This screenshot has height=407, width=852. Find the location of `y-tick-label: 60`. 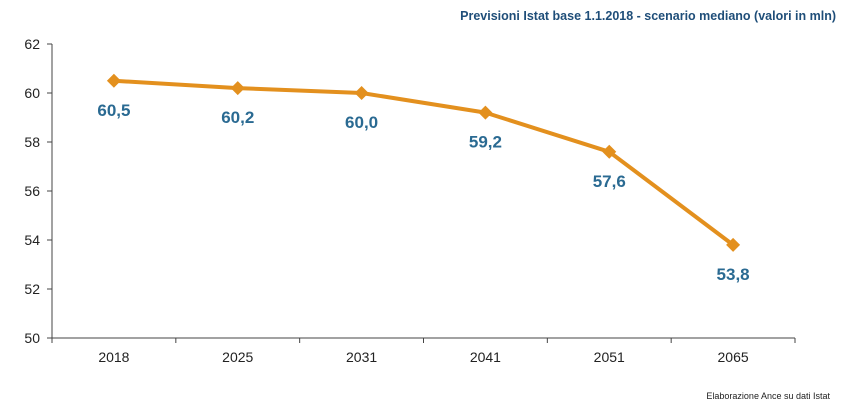

y-tick-label: 60 is located at coordinates (32, 93).